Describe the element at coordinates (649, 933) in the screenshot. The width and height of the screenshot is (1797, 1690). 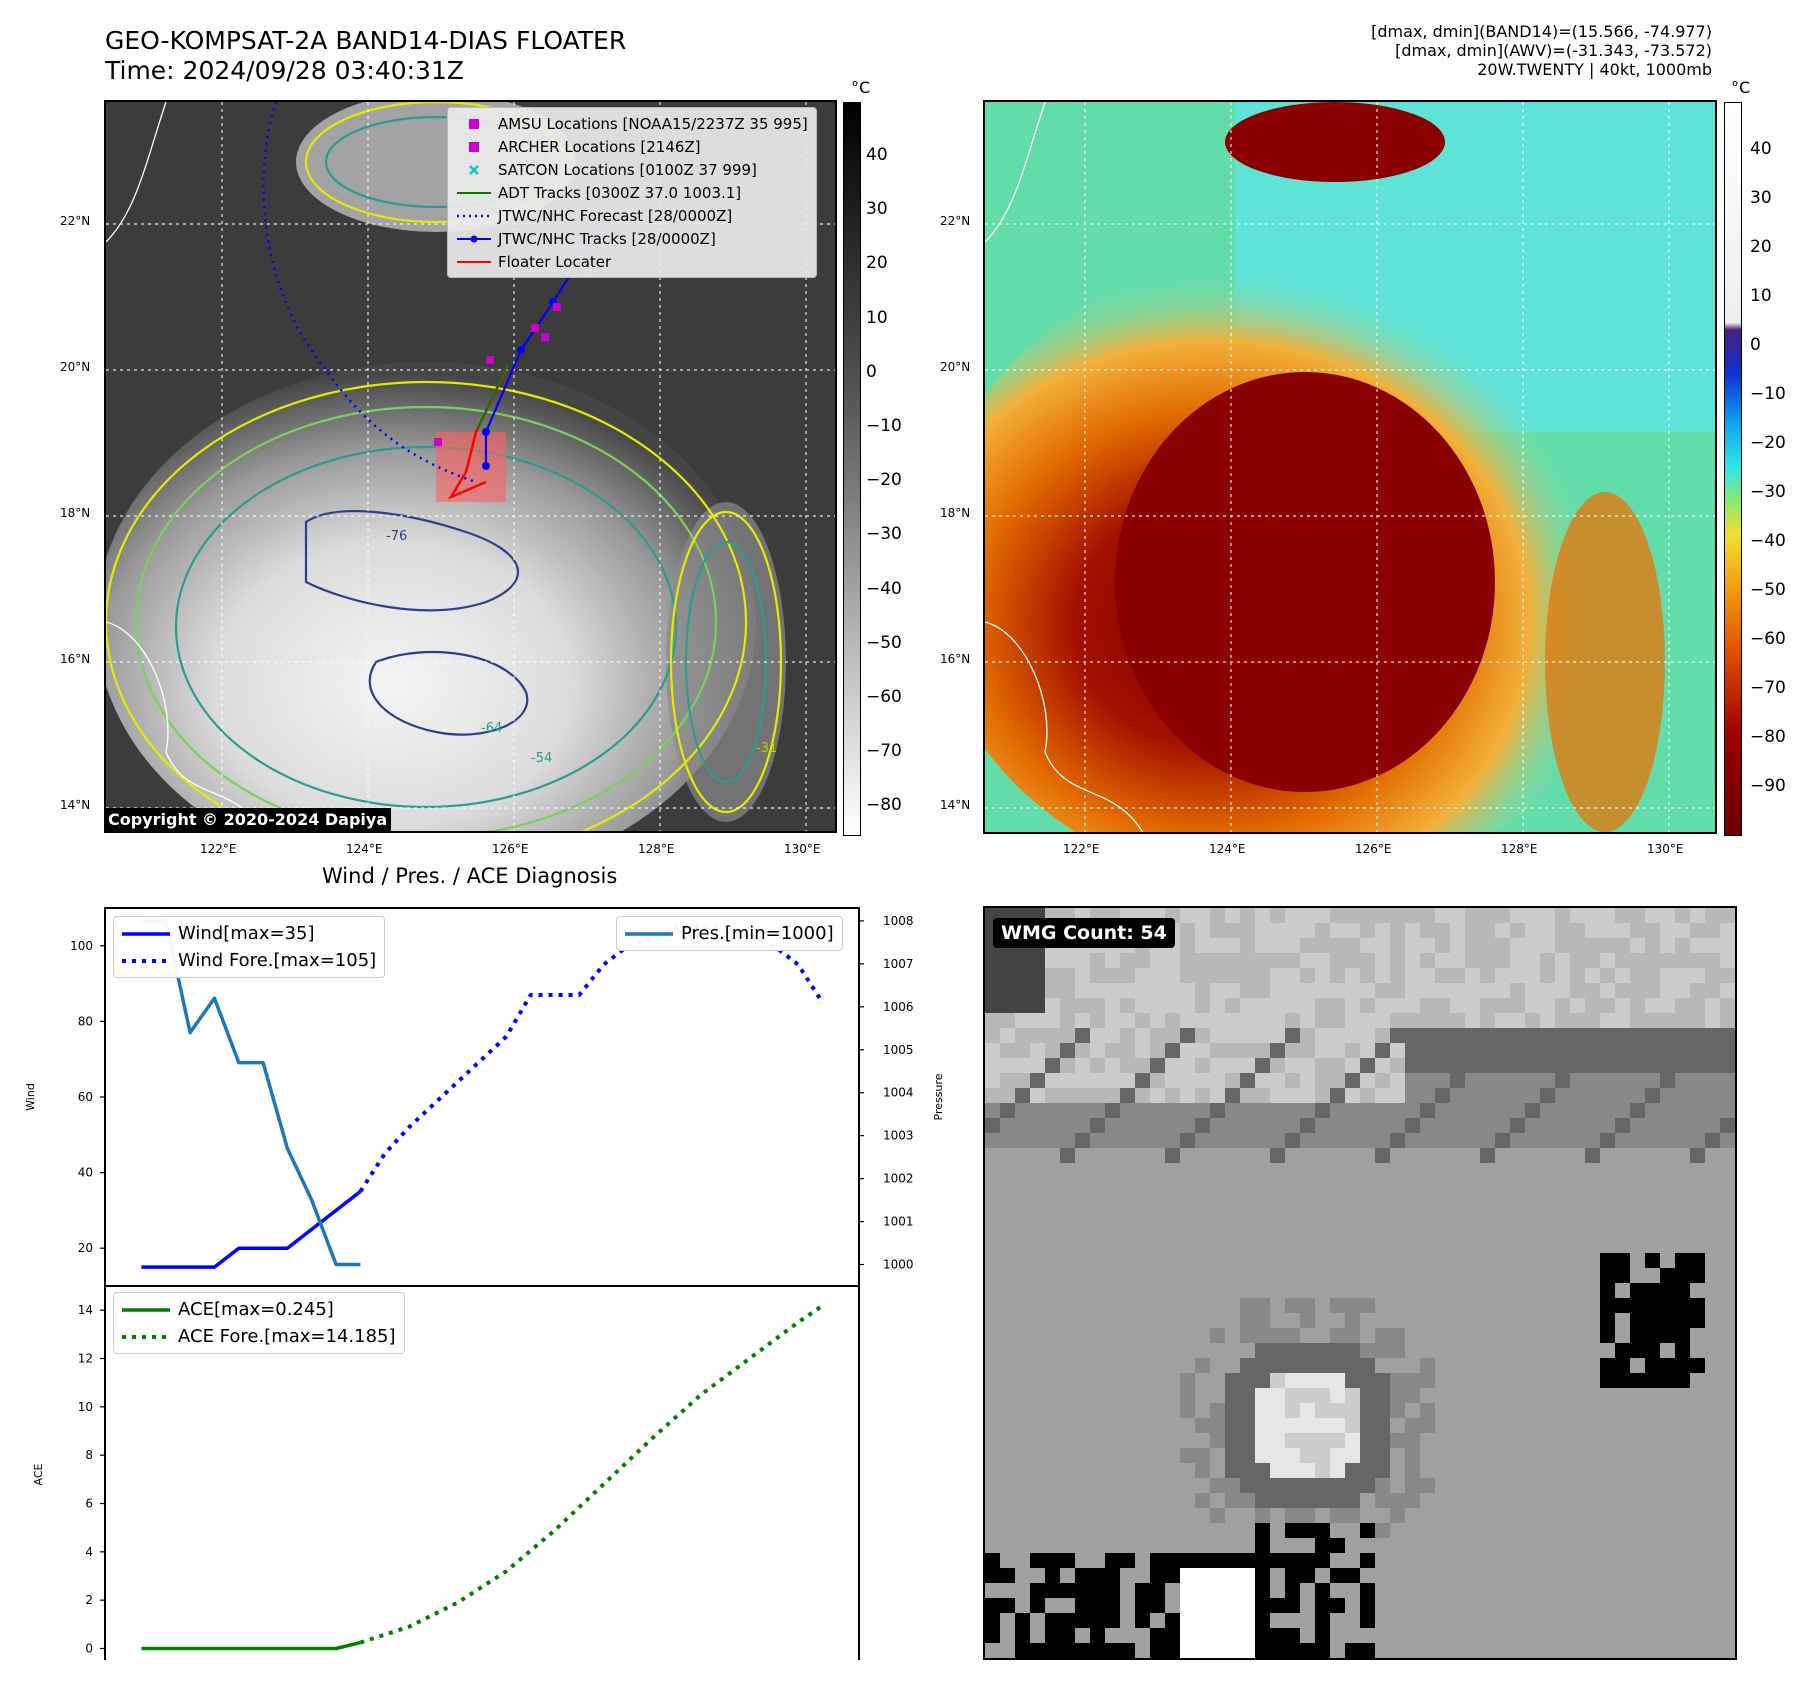
I see `line-icon` at that location.